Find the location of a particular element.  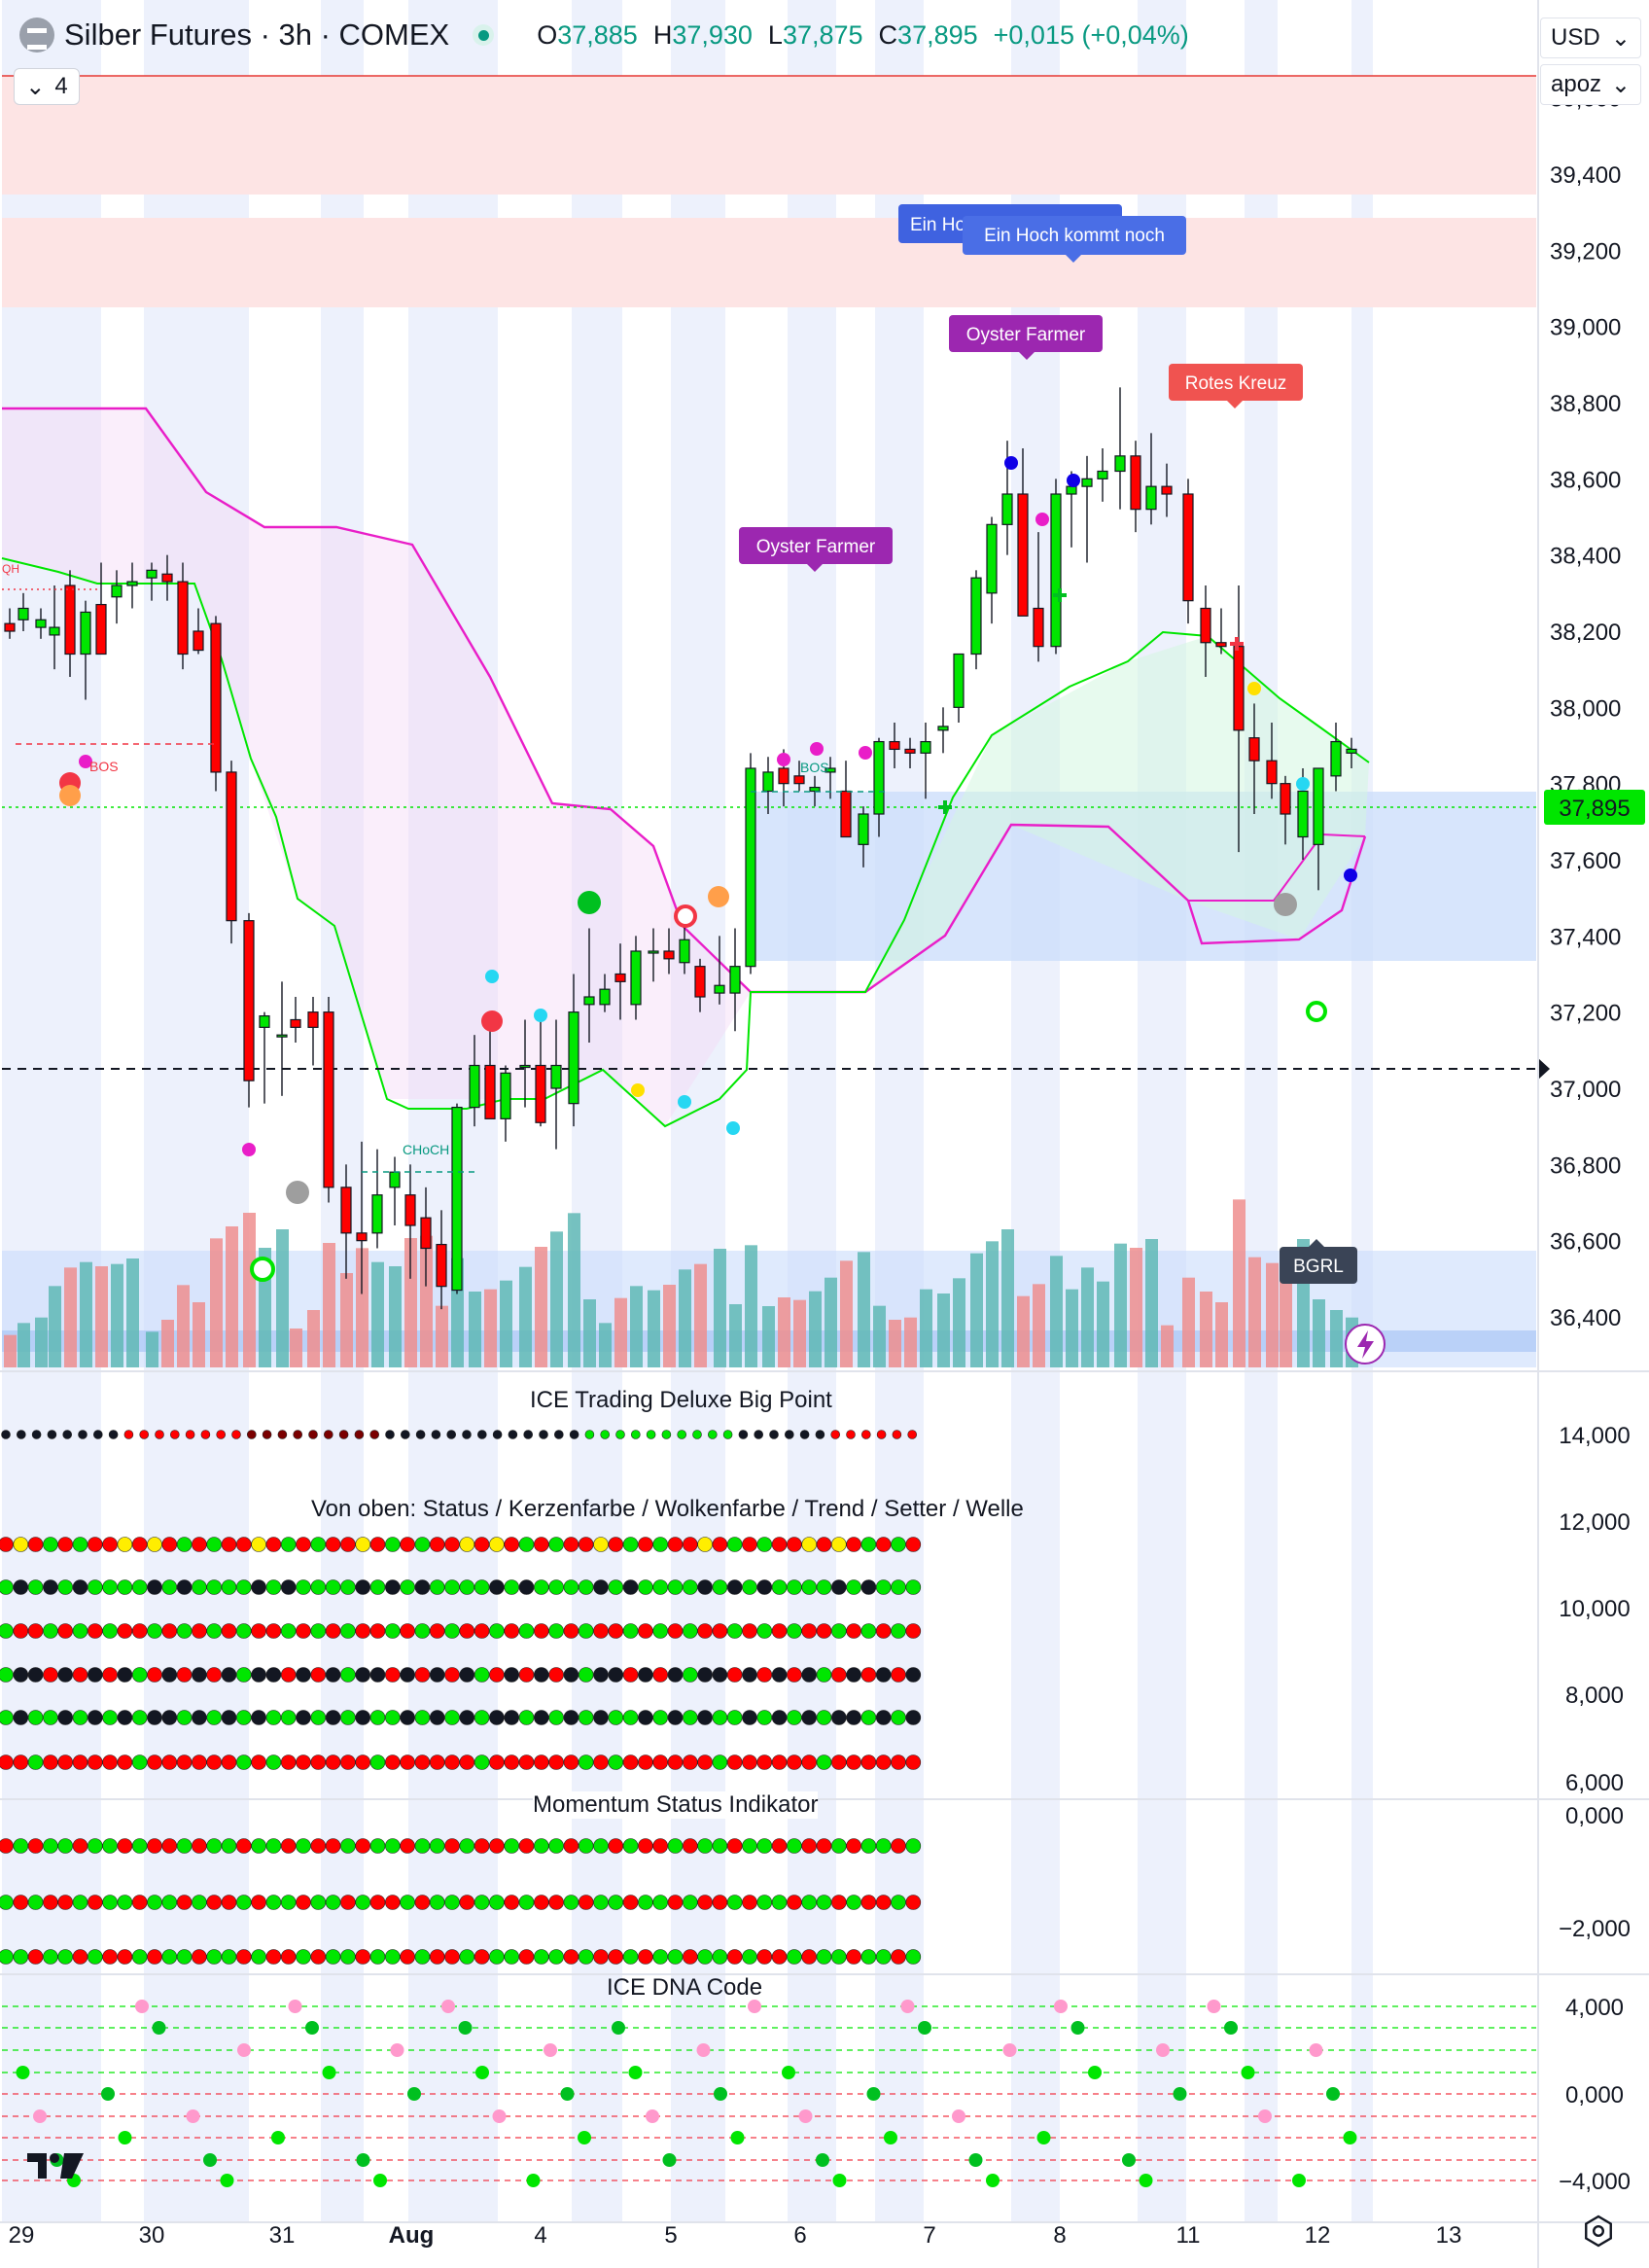

label-rotes-kreuz: Rotes Kreuz is located at coordinates (1236, 386).